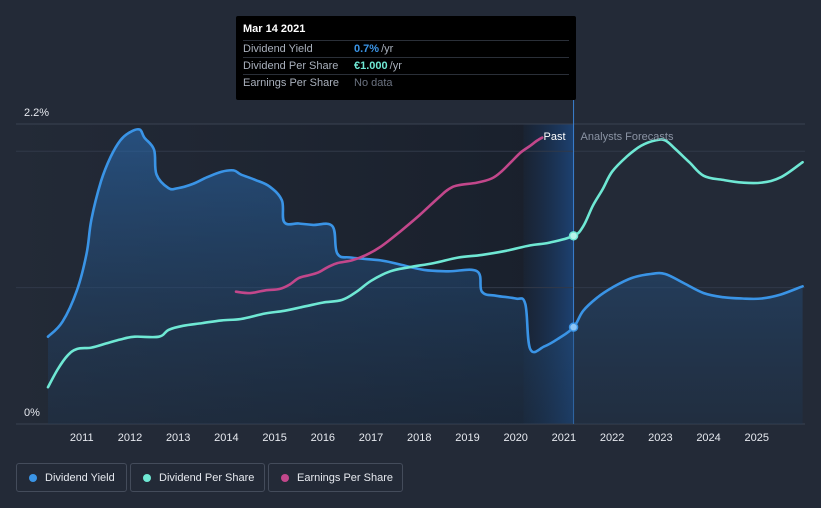  I want to click on x-tick-label: 2014, so click(226, 438).